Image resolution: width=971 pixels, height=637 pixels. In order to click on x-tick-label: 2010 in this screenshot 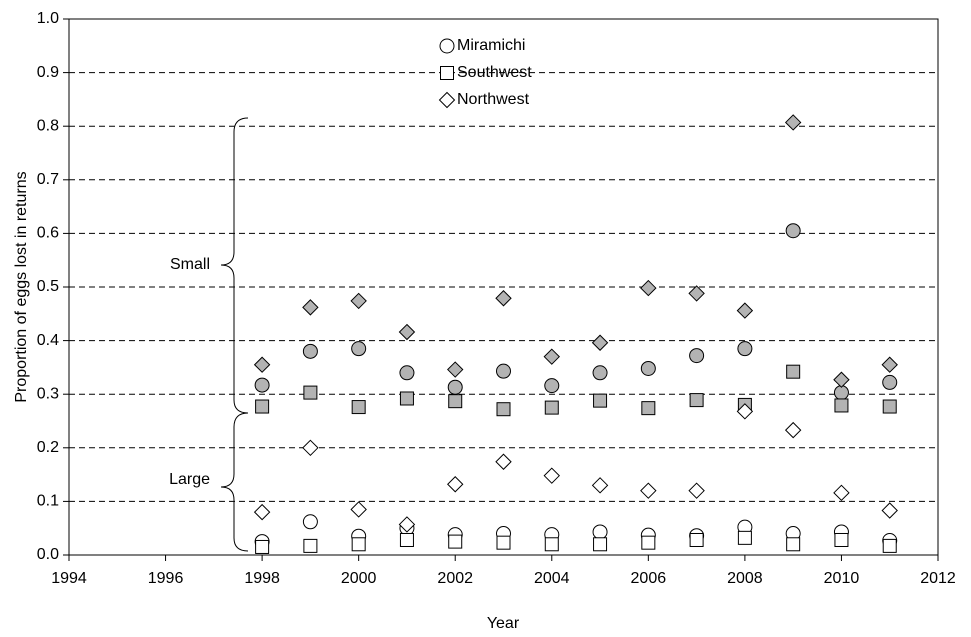, I will do `click(842, 578)`.